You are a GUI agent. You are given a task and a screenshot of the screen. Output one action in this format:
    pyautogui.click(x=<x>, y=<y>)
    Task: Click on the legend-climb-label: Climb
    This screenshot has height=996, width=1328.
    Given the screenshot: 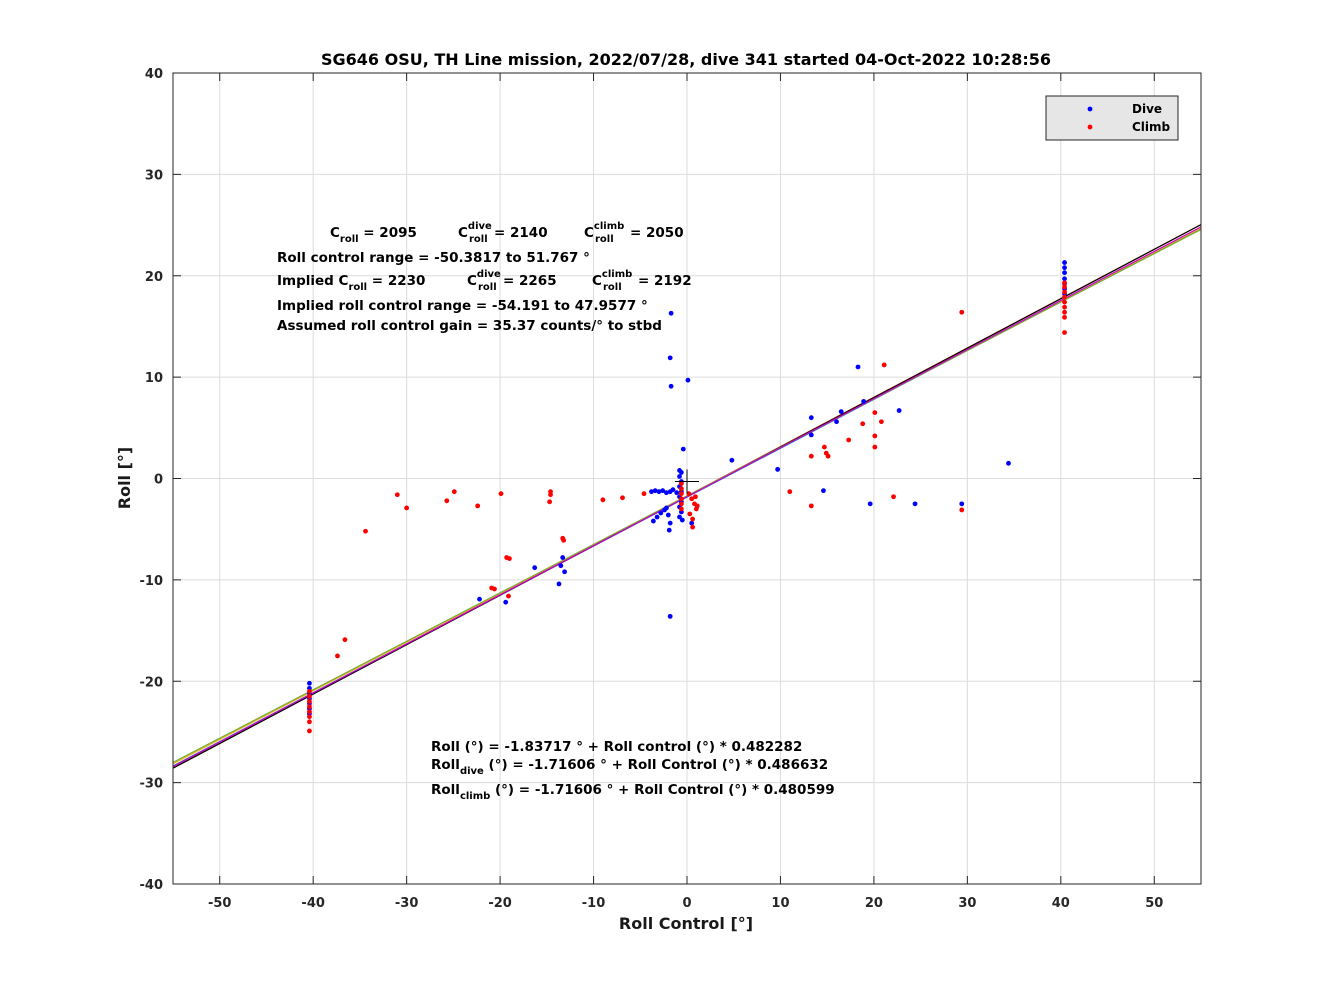 What is the action you would take?
    pyautogui.click(x=1151, y=127)
    